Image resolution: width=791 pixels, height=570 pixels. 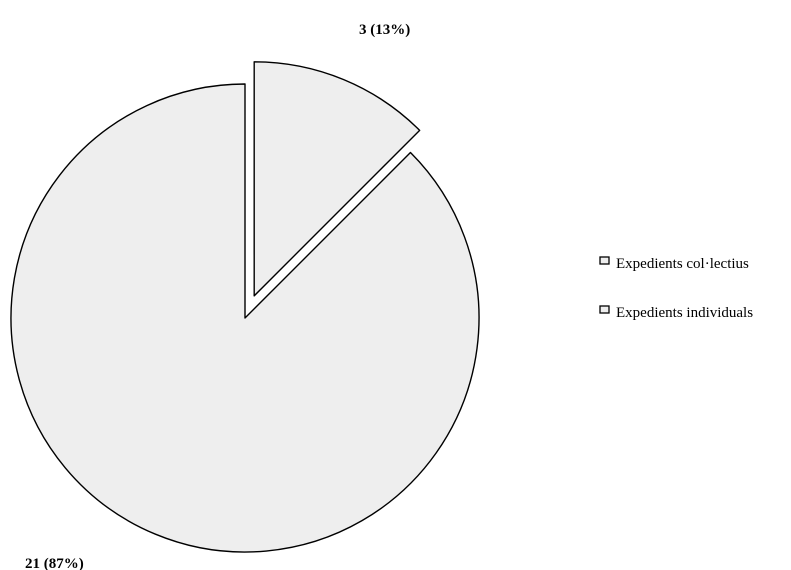 What do you see at coordinates (682, 264) in the screenshot?
I see `legend-label-collectius: Expedients col·lectius` at bounding box center [682, 264].